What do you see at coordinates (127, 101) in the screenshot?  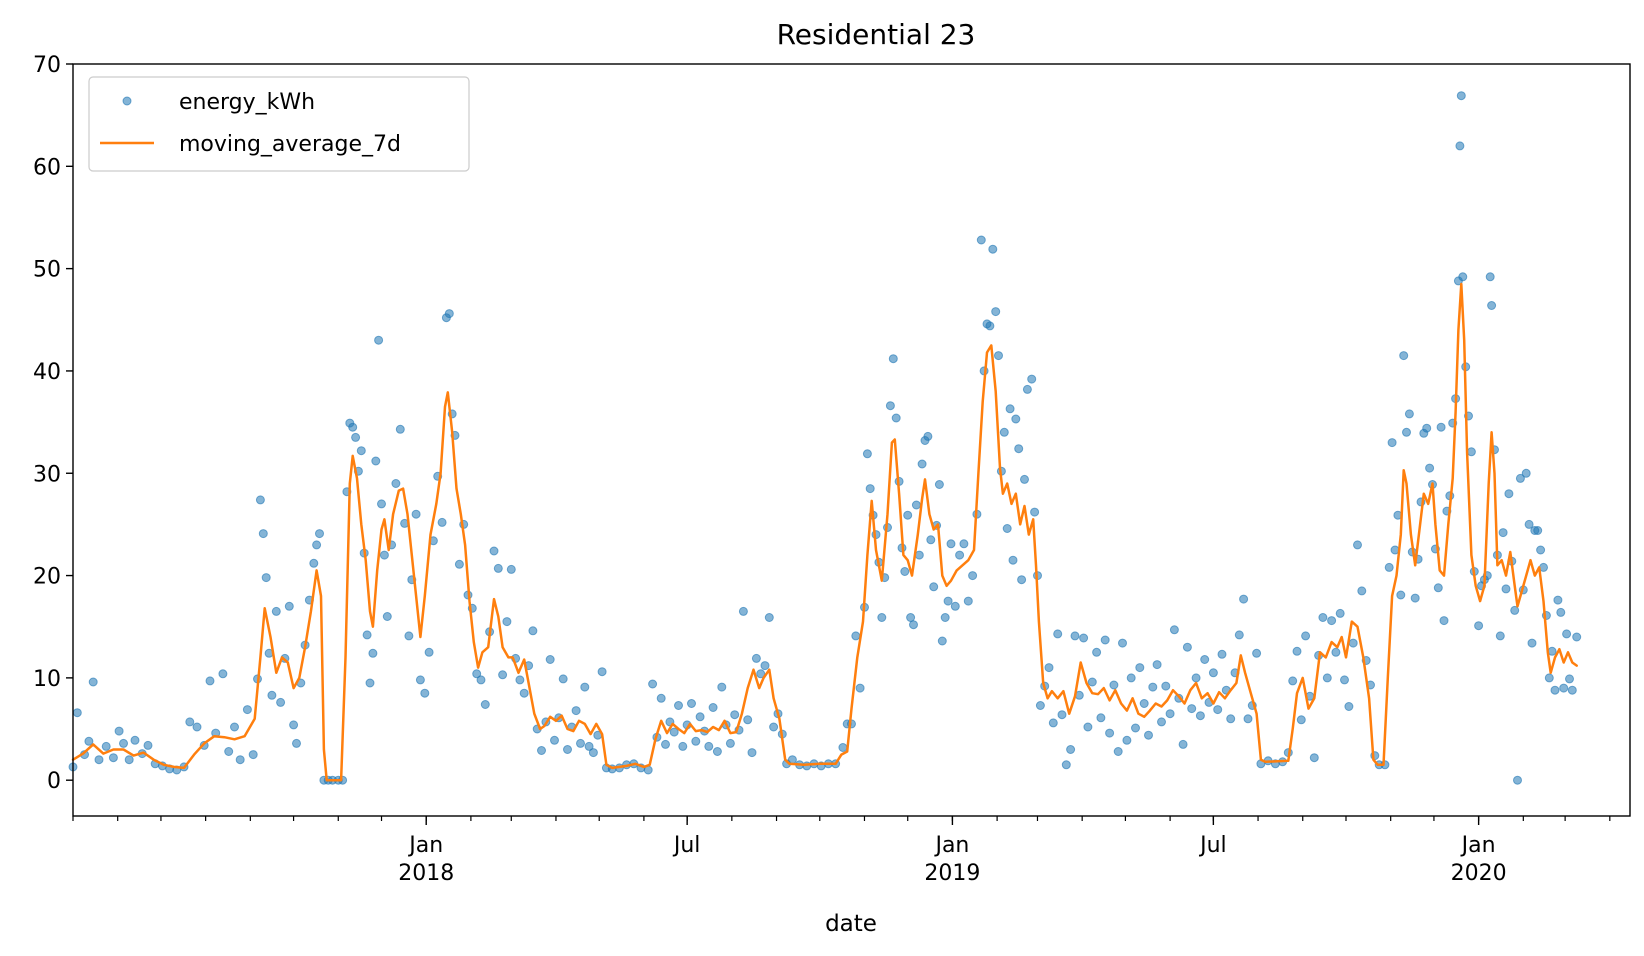 I see `legend-marker-energy-kwh` at bounding box center [127, 101].